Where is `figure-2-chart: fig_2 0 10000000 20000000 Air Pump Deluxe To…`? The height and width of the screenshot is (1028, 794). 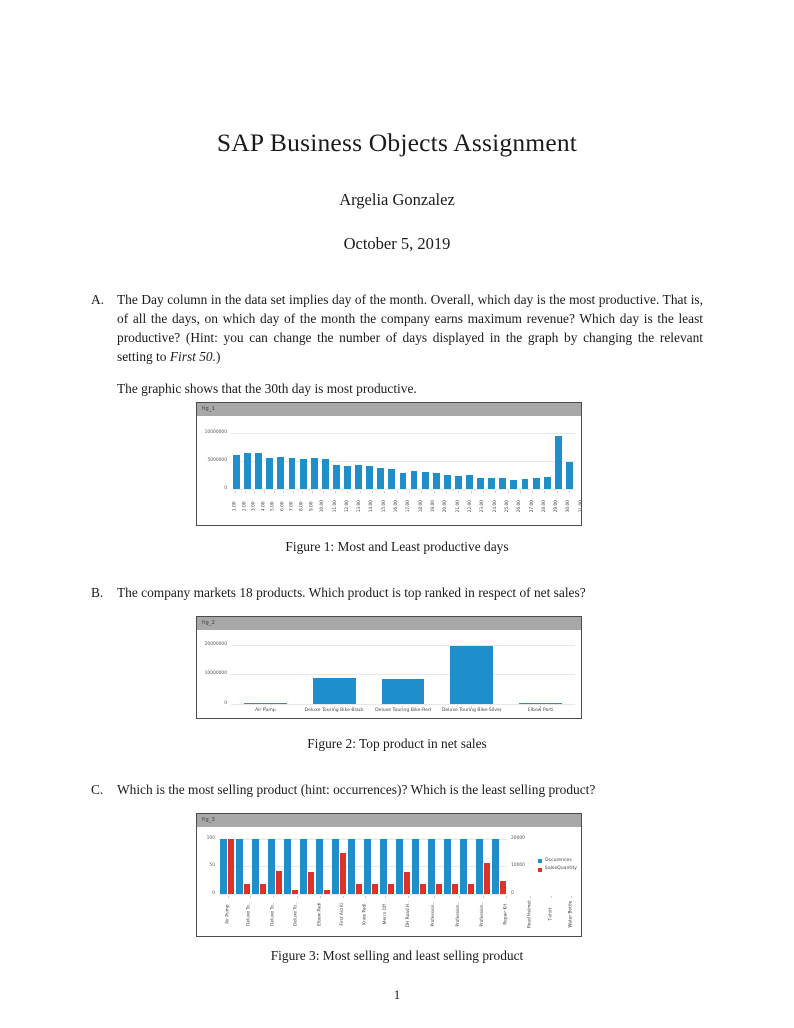
figure-2-chart: fig_2 0 10000000 20000000 Air Pump Deluxe To… is located at coordinates (389, 667).